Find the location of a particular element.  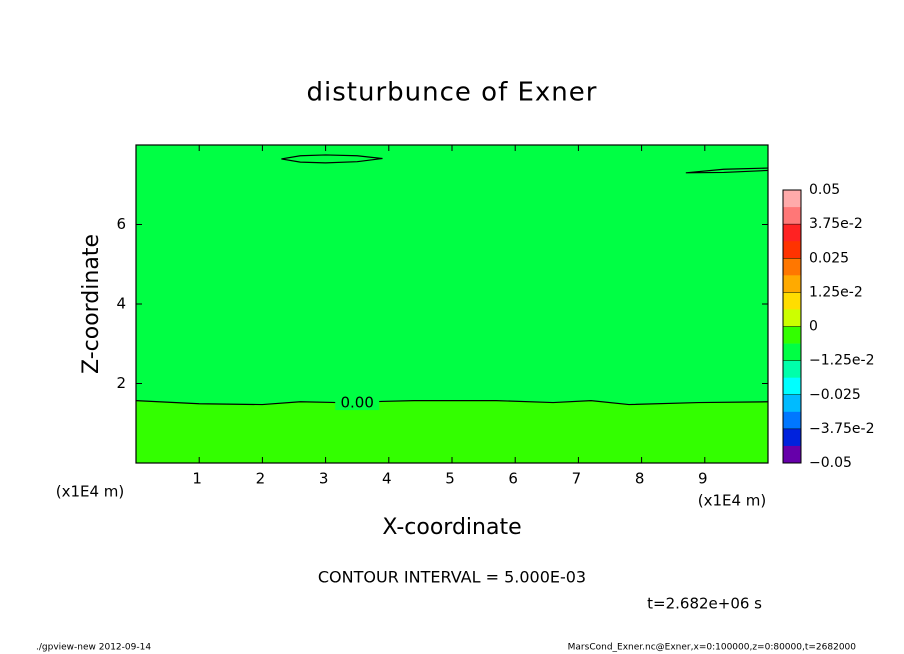

x-unit: (x1E4 m) is located at coordinates (732, 501).